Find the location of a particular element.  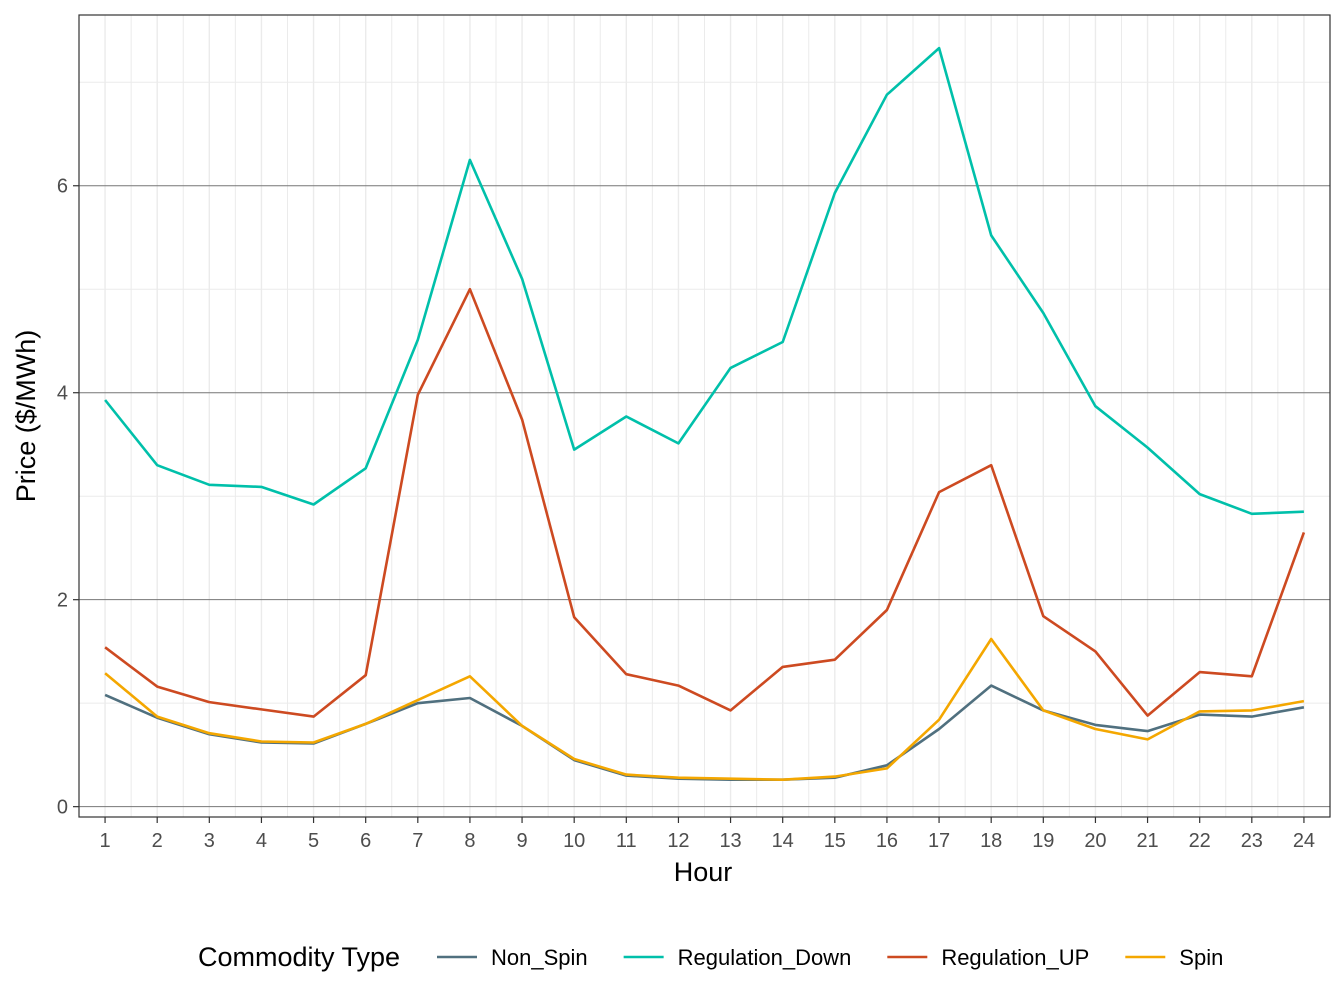

x-tick-label: 9 is located at coordinates (522, 841).